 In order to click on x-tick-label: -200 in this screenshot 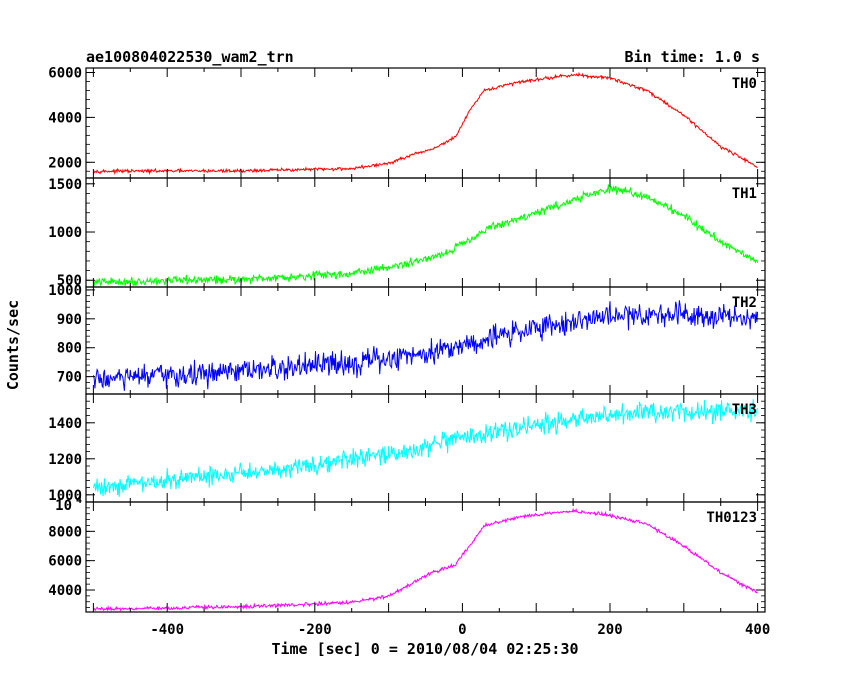, I will do `click(315, 630)`.